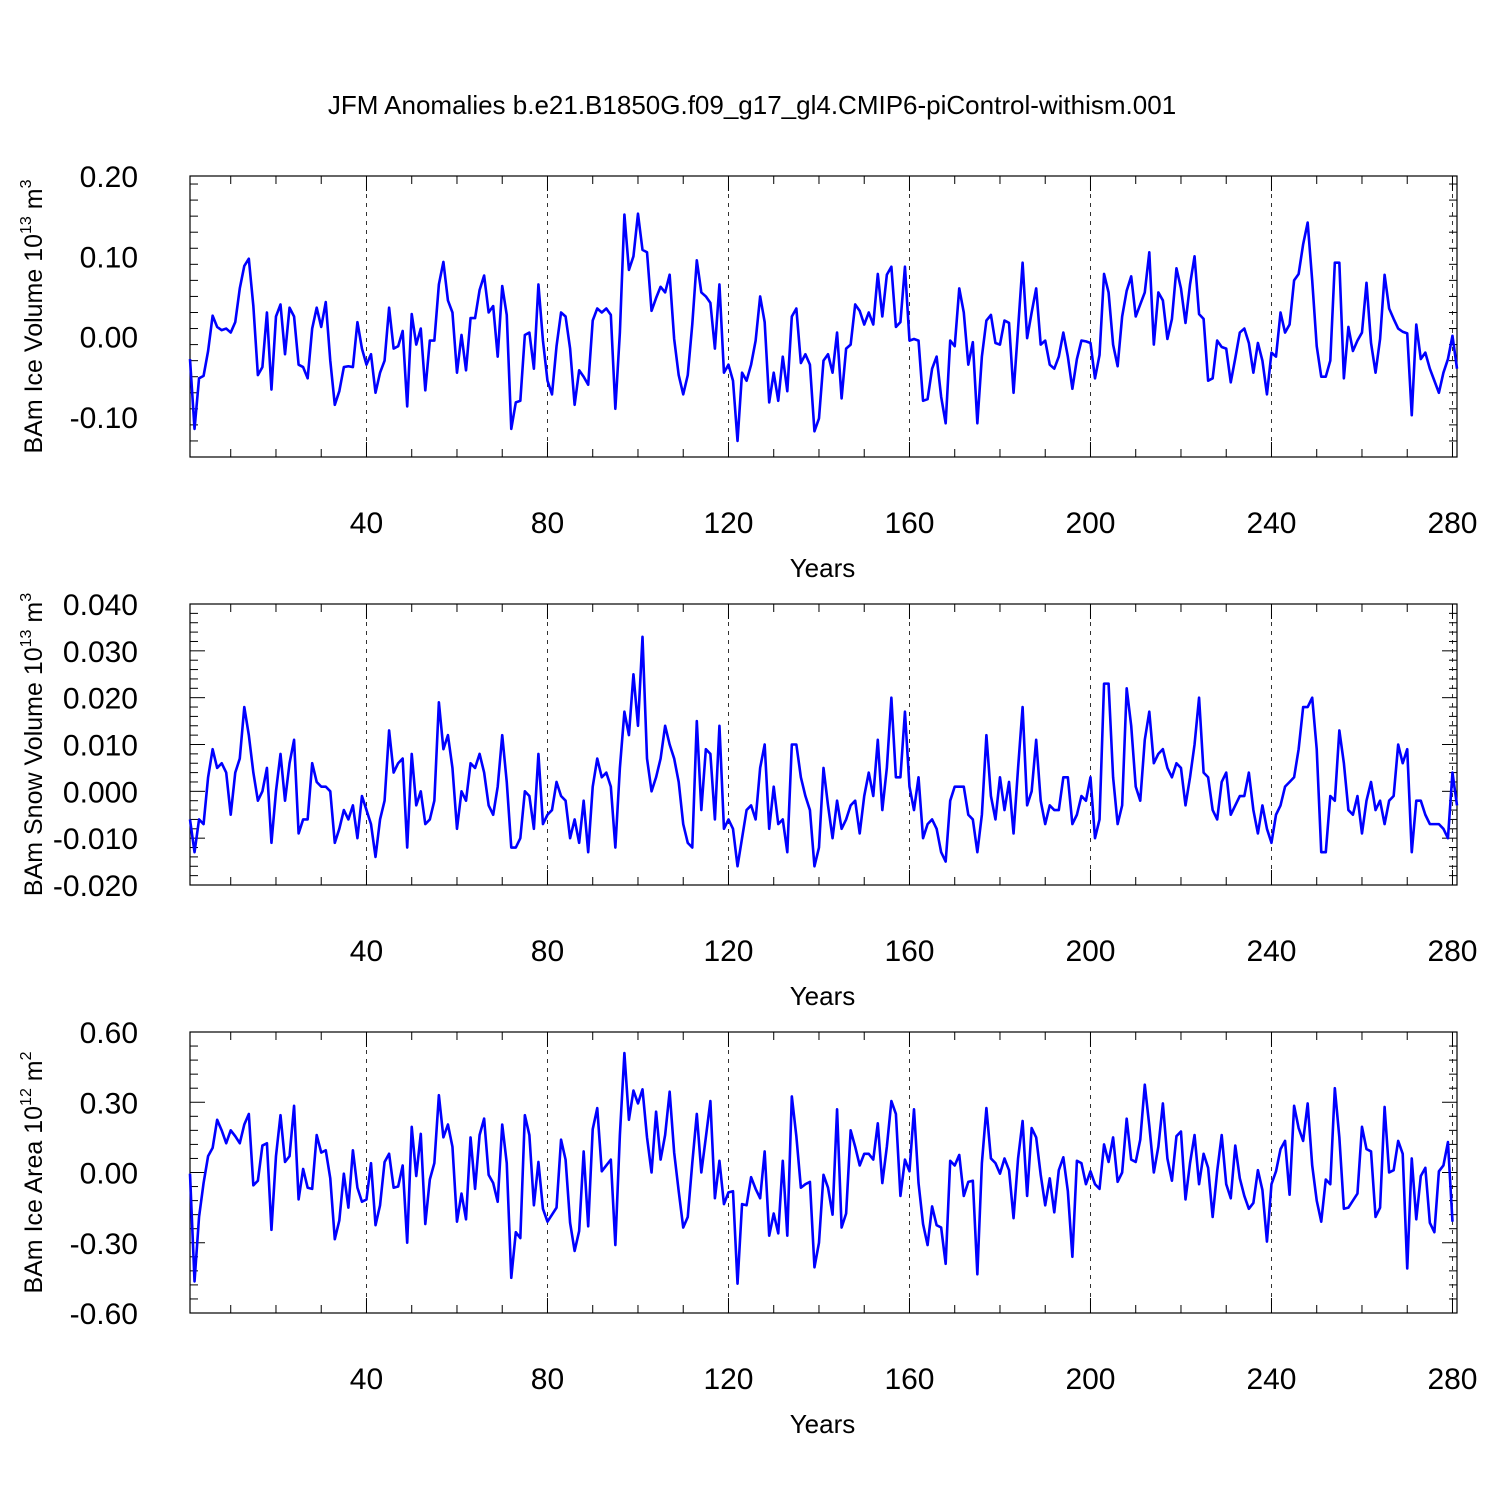 The width and height of the screenshot is (1500, 1500). I want to click on y-tick-label: 0.30, so click(109, 1103).